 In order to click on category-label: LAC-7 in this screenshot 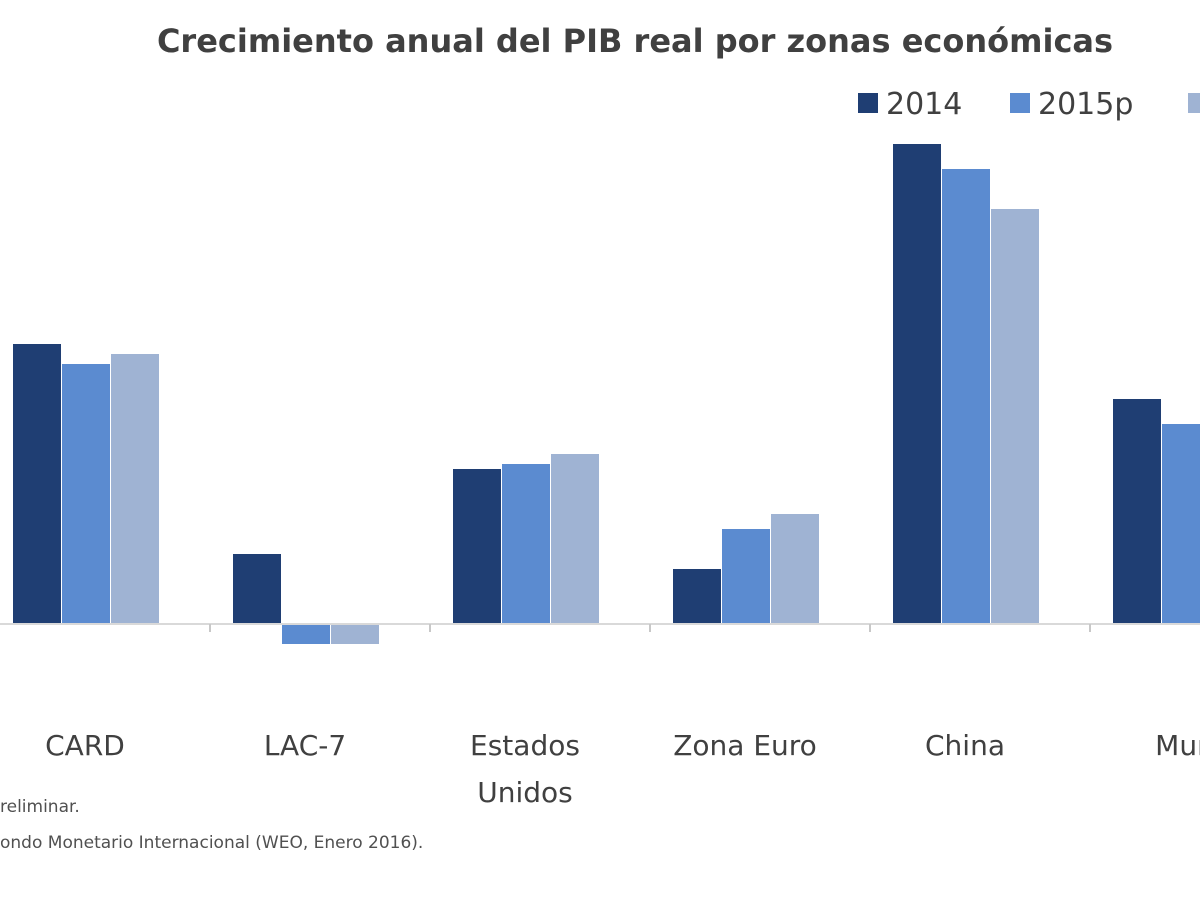, I will do `click(305, 745)`.